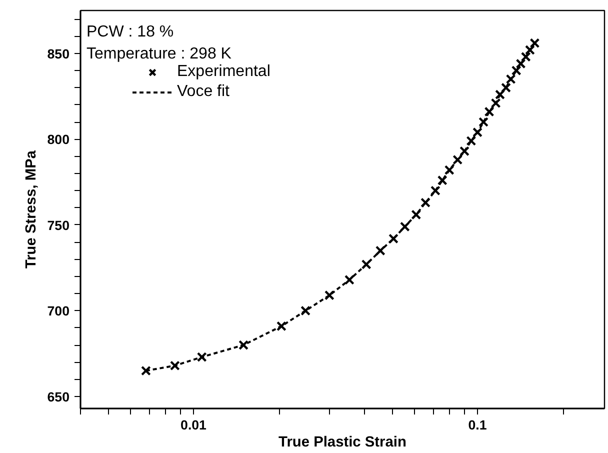 The height and width of the screenshot is (453, 608). Describe the element at coordinates (31, 209) in the screenshot. I see `y-axis-title: True Stress, MPa` at that location.